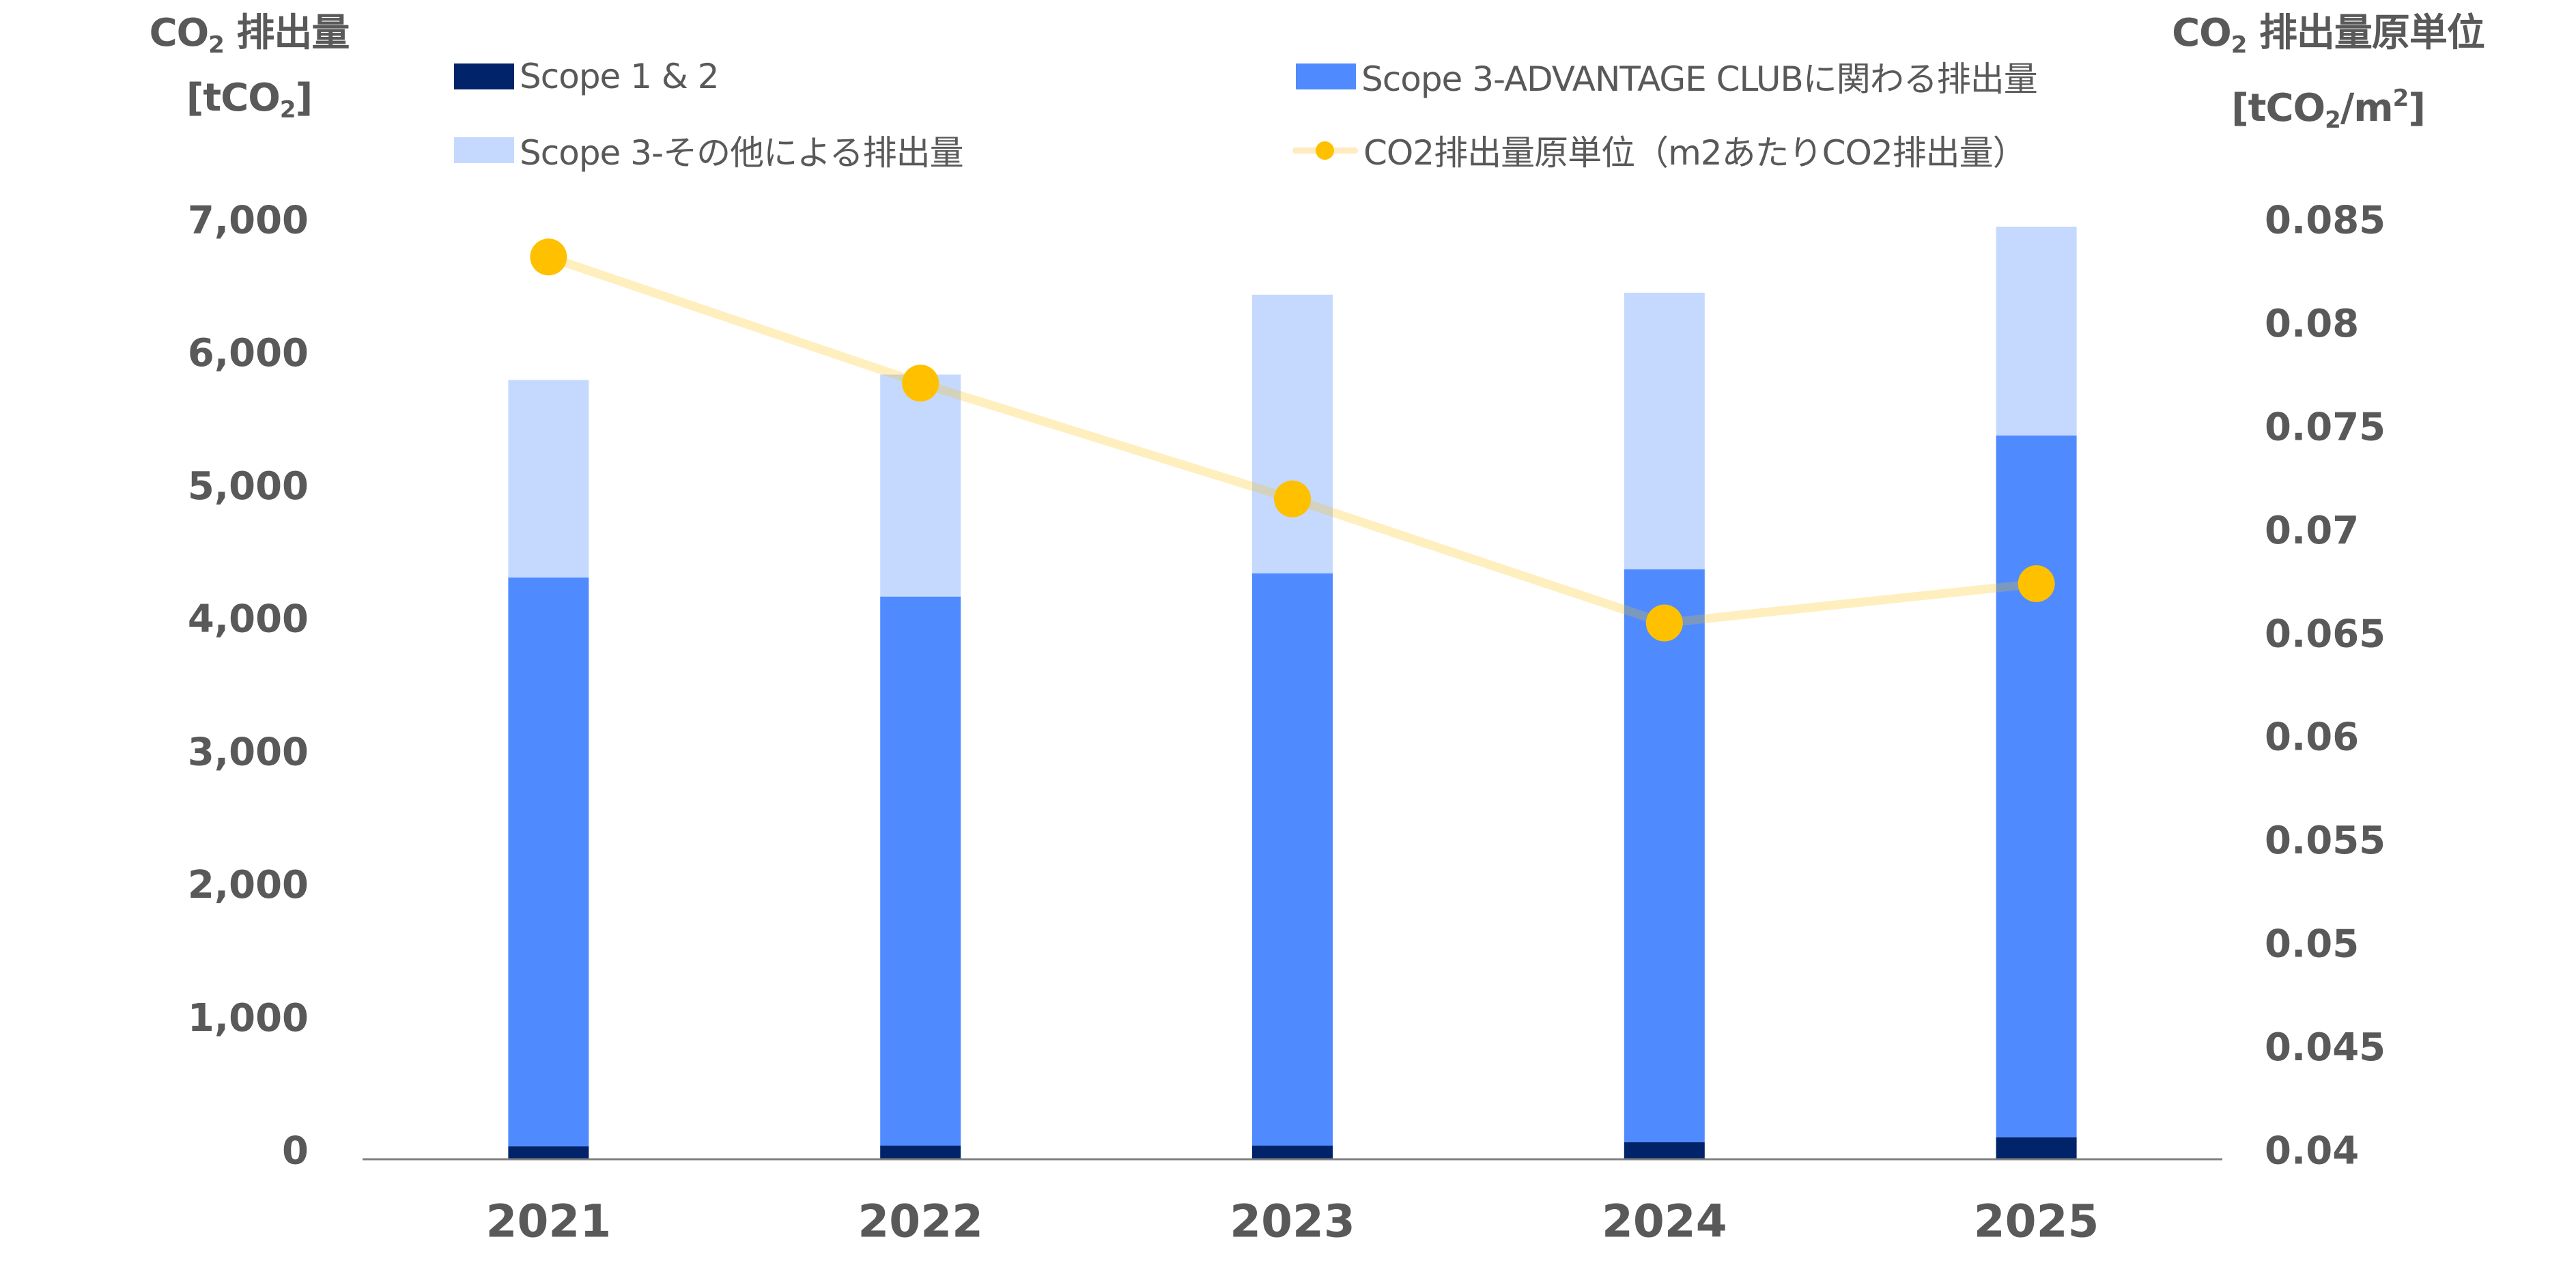 Image resolution: width=2576 pixels, height=1276 pixels. What do you see at coordinates (2036, 583) in the screenshot?
I see `intensity-point-2025` at bounding box center [2036, 583].